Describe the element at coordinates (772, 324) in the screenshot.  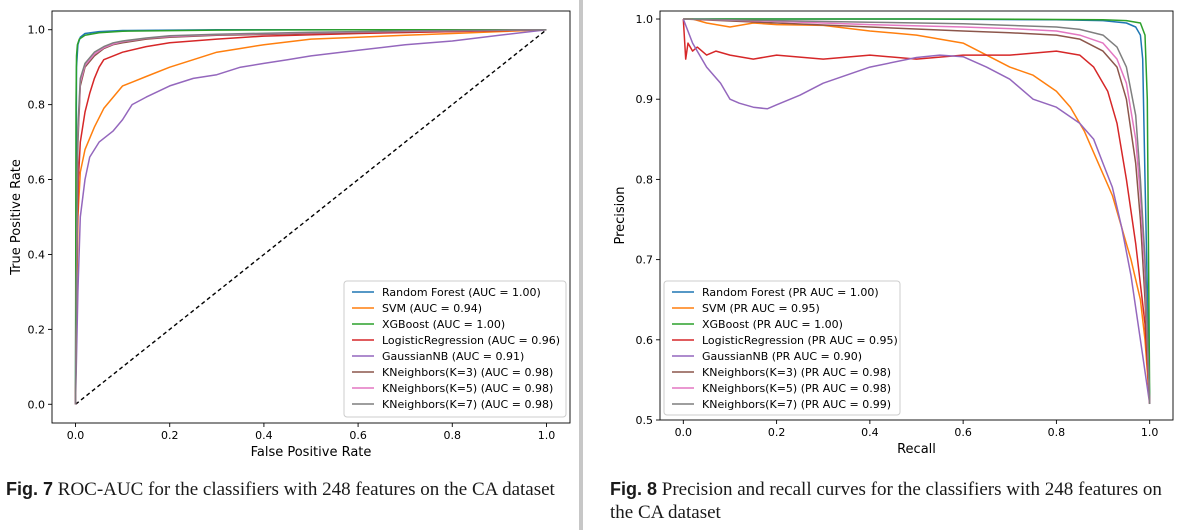
I see `pr-legend-label-2: XGBoost (PR AUC = 1.00)` at that location.